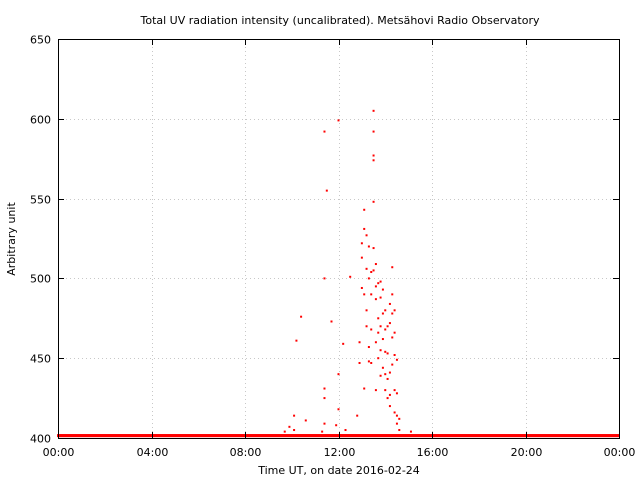 This screenshot has height=480, width=640. What do you see at coordinates (340, 452) in the screenshot?
I see `x-tick-label: 12:00` at bounding box center [340, 452].